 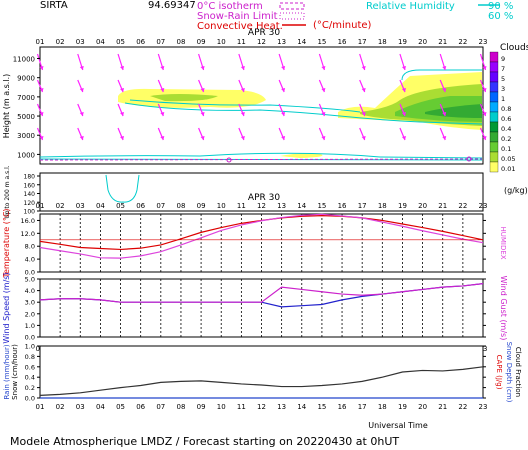 What do you see at coordinates (300, 115) in the screenshot?
I see `cloud-blobs` at bounding box center [300, 115].